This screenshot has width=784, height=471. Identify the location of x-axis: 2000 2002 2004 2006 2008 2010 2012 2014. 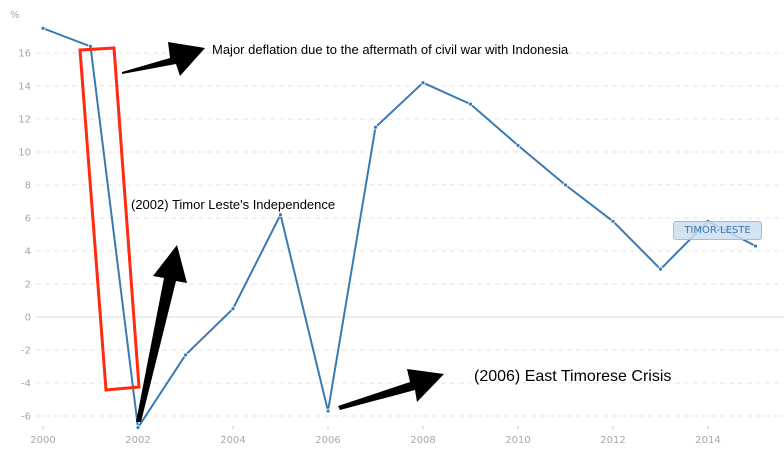
(375, 436).